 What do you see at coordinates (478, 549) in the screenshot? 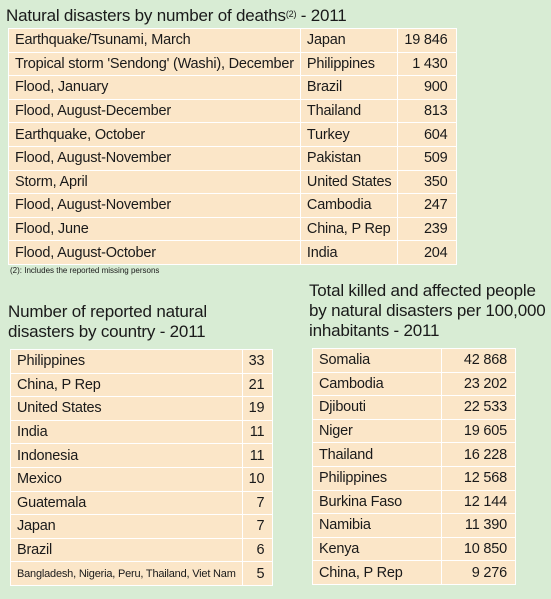
I see `affected-value-cell: 10 850` at bounding box center [478, 549].